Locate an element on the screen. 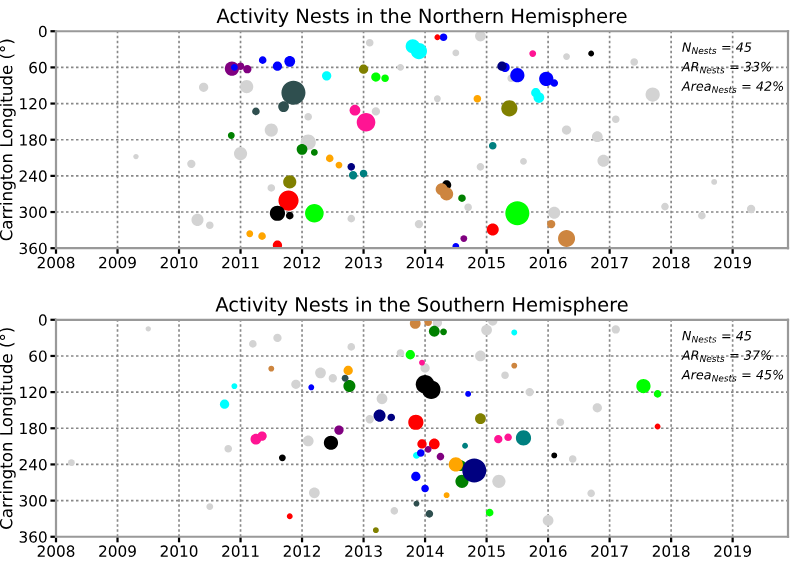 This screenshot has width=800, height=568. chart-title: Activity Nests in the Southern Hemisphere is located at coordinates (421, 306).